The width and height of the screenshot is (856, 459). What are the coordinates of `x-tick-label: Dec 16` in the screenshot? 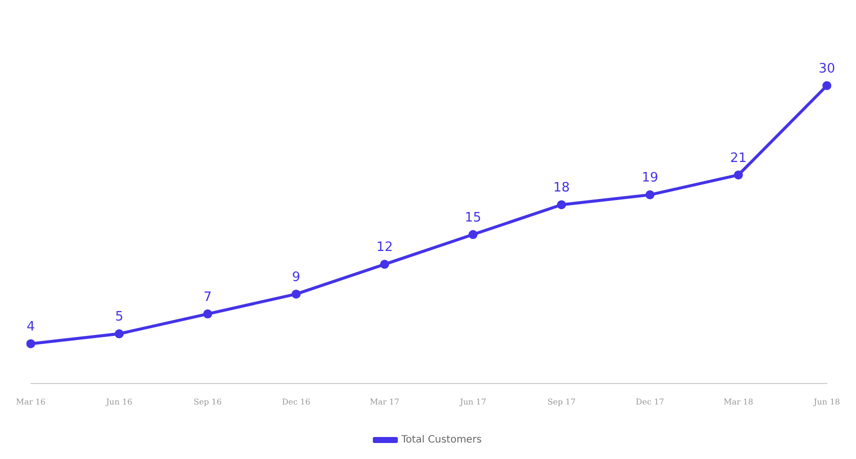 It's located at (296, 401).